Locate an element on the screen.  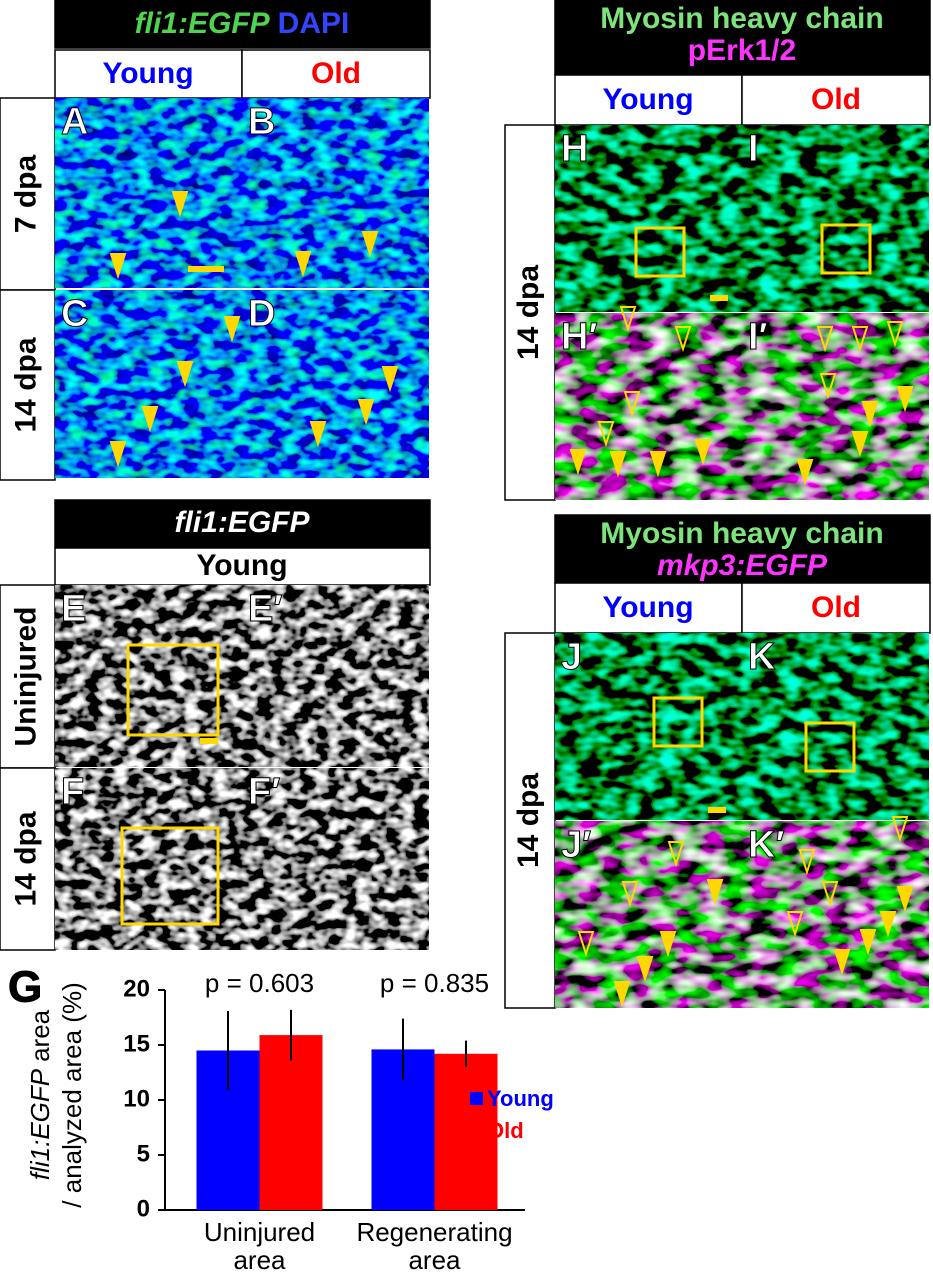
x-tick-label: Regenerating area is located at coordinates (434, 1246).